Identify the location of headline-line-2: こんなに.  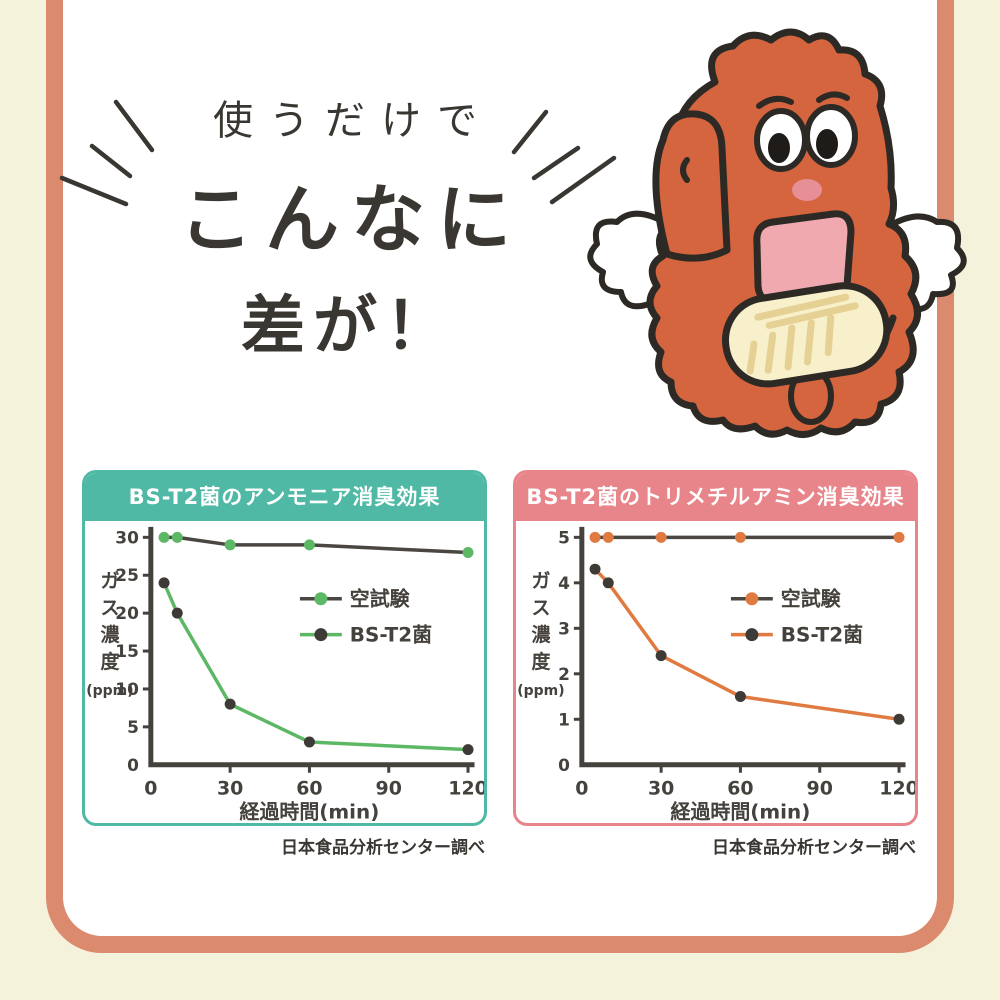
(351, 220).